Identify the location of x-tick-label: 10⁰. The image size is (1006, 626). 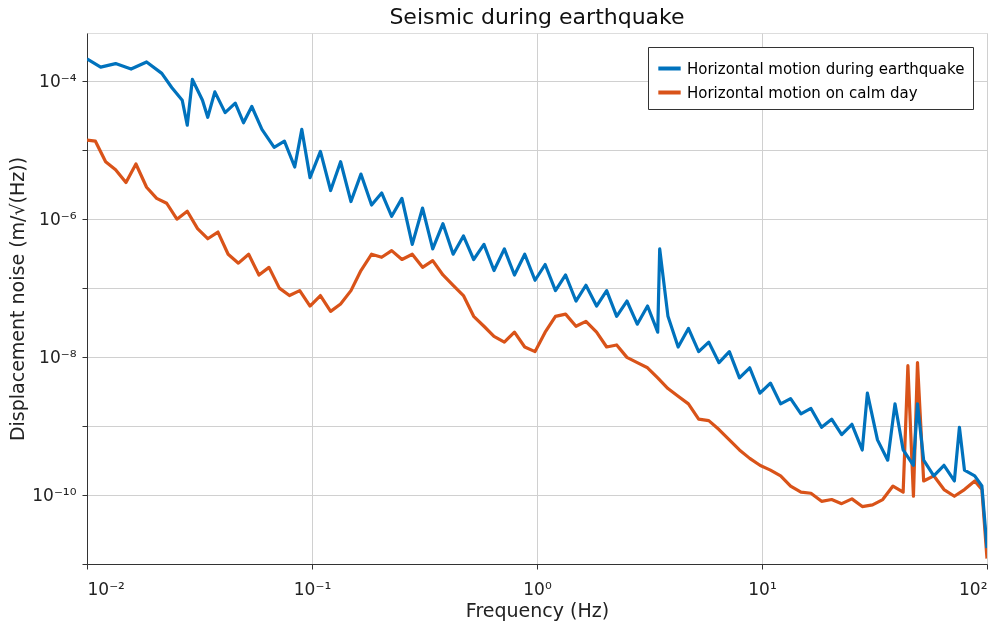
(537, 588).